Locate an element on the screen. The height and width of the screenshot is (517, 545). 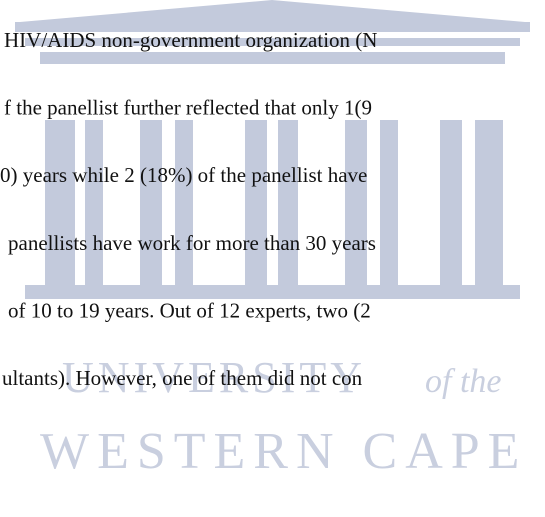
text-line: HIV/AIDS non-government organization (N is located at coordinates (190, 40).